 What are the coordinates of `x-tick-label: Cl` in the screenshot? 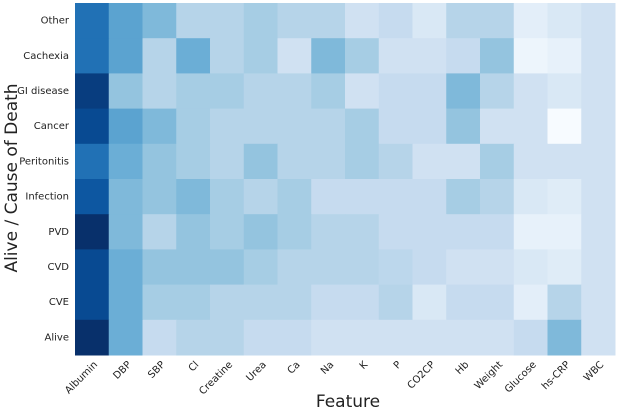 It's located at (194, 366).